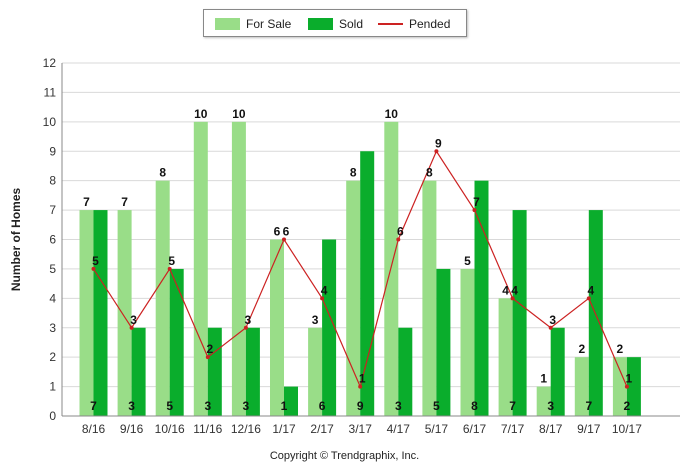 The height and width of the screenshot is (470, 689). What do you see at coordinates (52, 416) in the screenshot?
I see `y-tick-label: 0` at bounding box center [52, 416].